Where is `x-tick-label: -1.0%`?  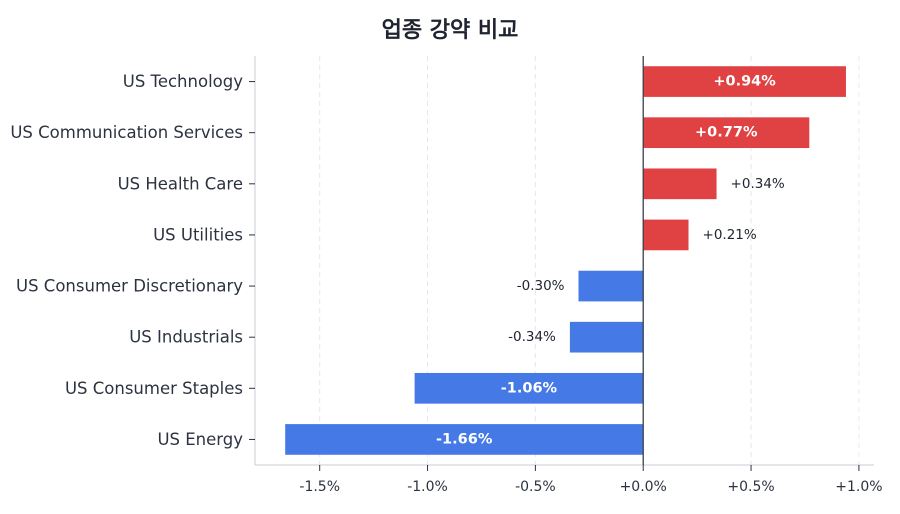 x-tick-label: -1.0% is located at coordinates (427, 487).